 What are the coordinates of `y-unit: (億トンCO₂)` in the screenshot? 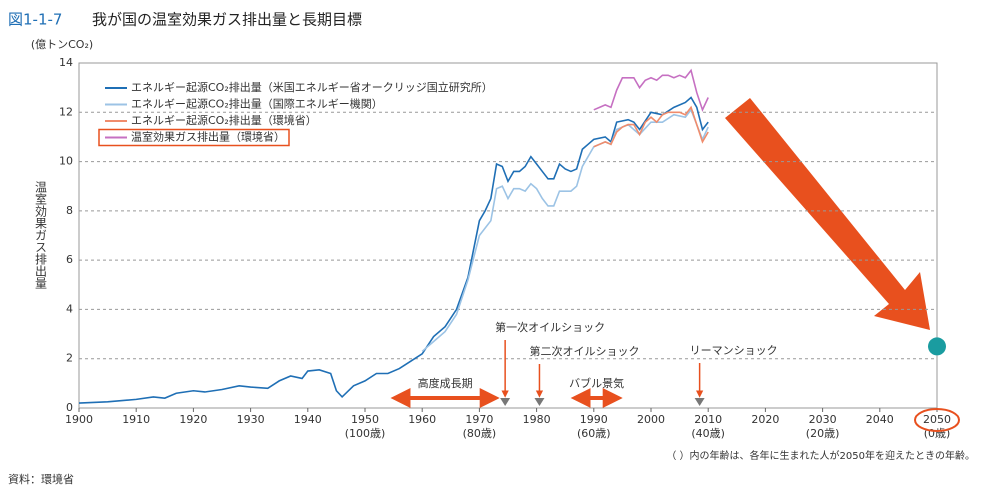 It's located at (62, 44).